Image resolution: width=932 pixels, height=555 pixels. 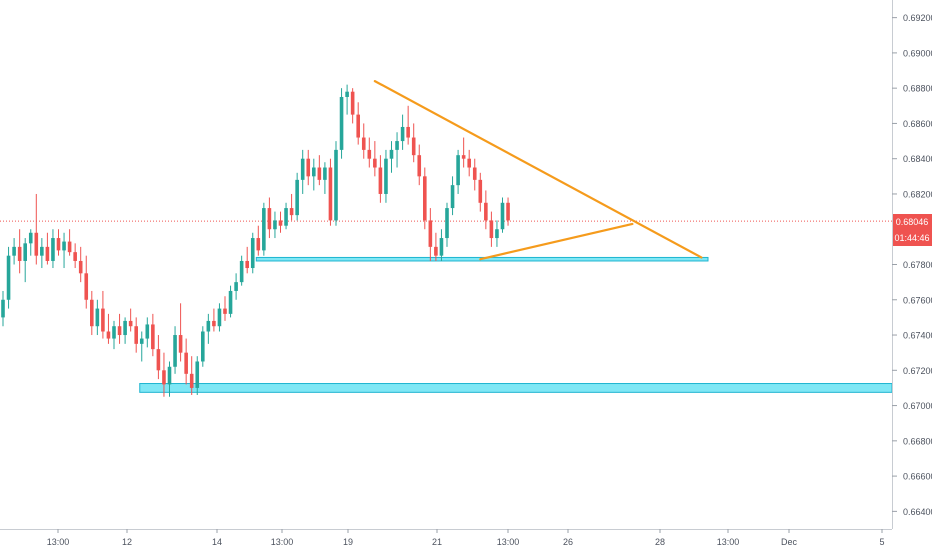 I want to click on x-tick-label: 21, so click(x=437, y=542).